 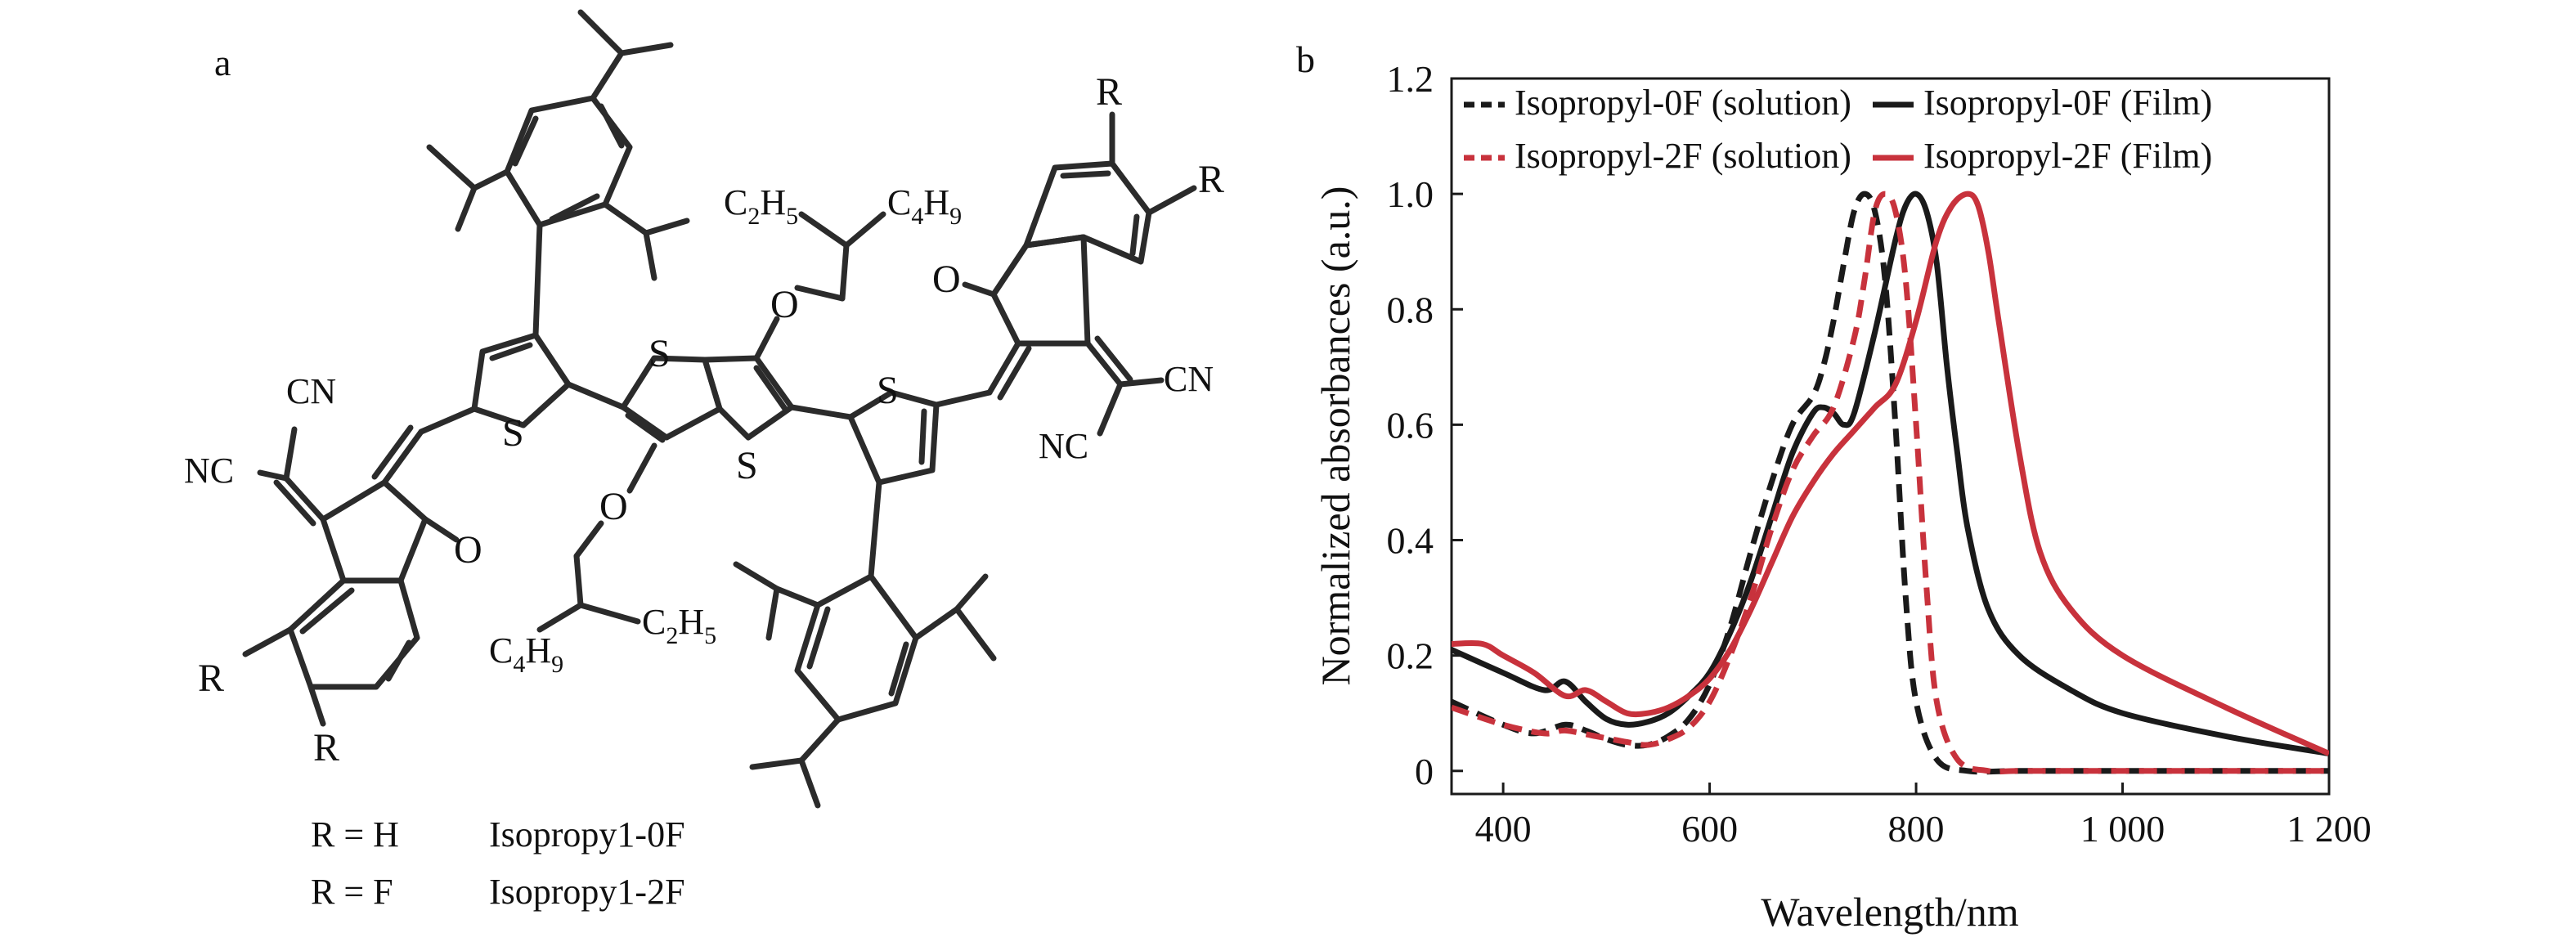 I want to click on x-tick-label: 800, so click(x=1917, y=829).